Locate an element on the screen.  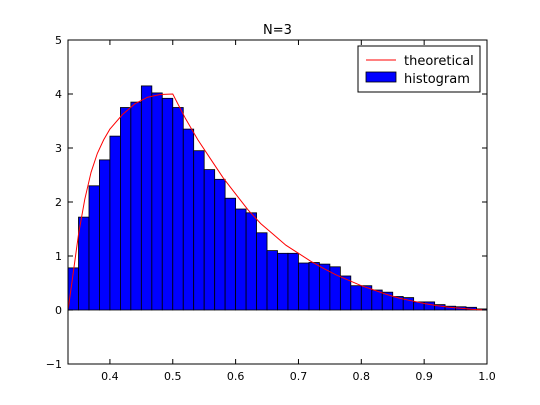
x-tick-label: 0.9 is located at coordinates (424, 376).